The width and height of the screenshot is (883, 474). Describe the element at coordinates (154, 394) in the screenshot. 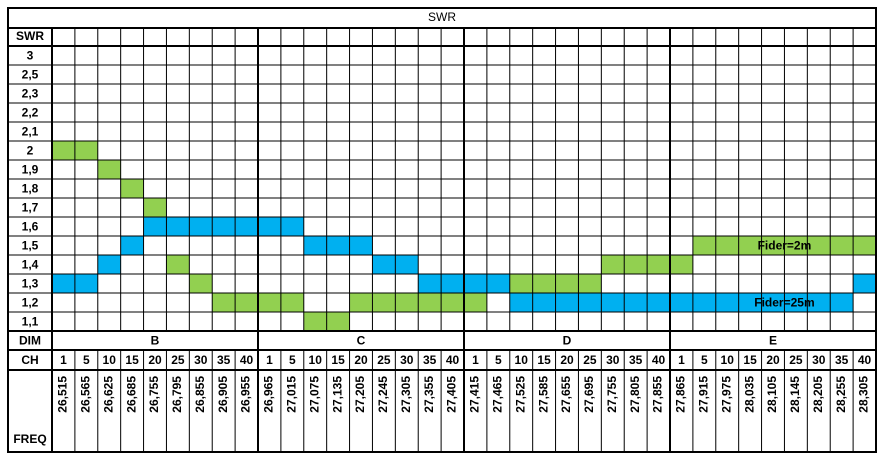

I see `freq-value: 26,755` at that location.